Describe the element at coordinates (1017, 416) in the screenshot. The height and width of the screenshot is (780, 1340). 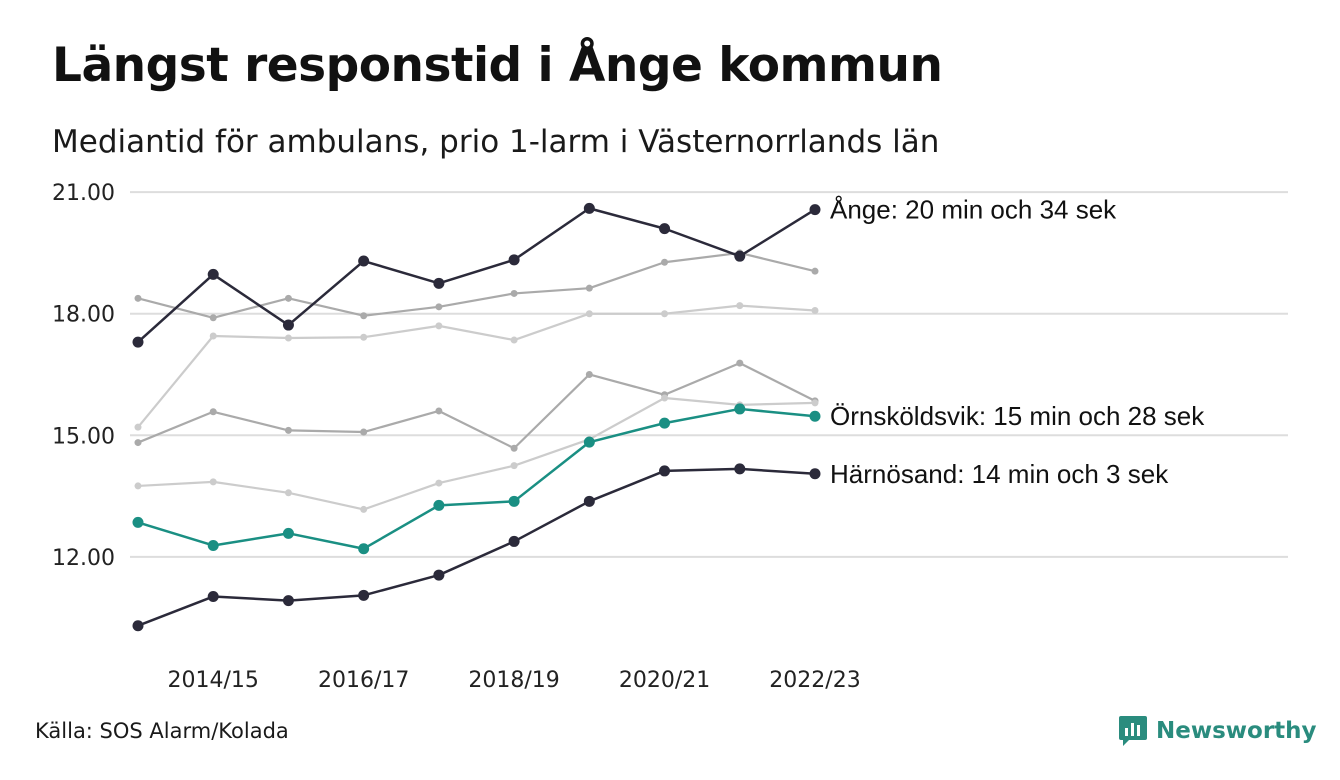
I see `end-label: Örnsköldsvik: 15 min och 28 sek` at that location.